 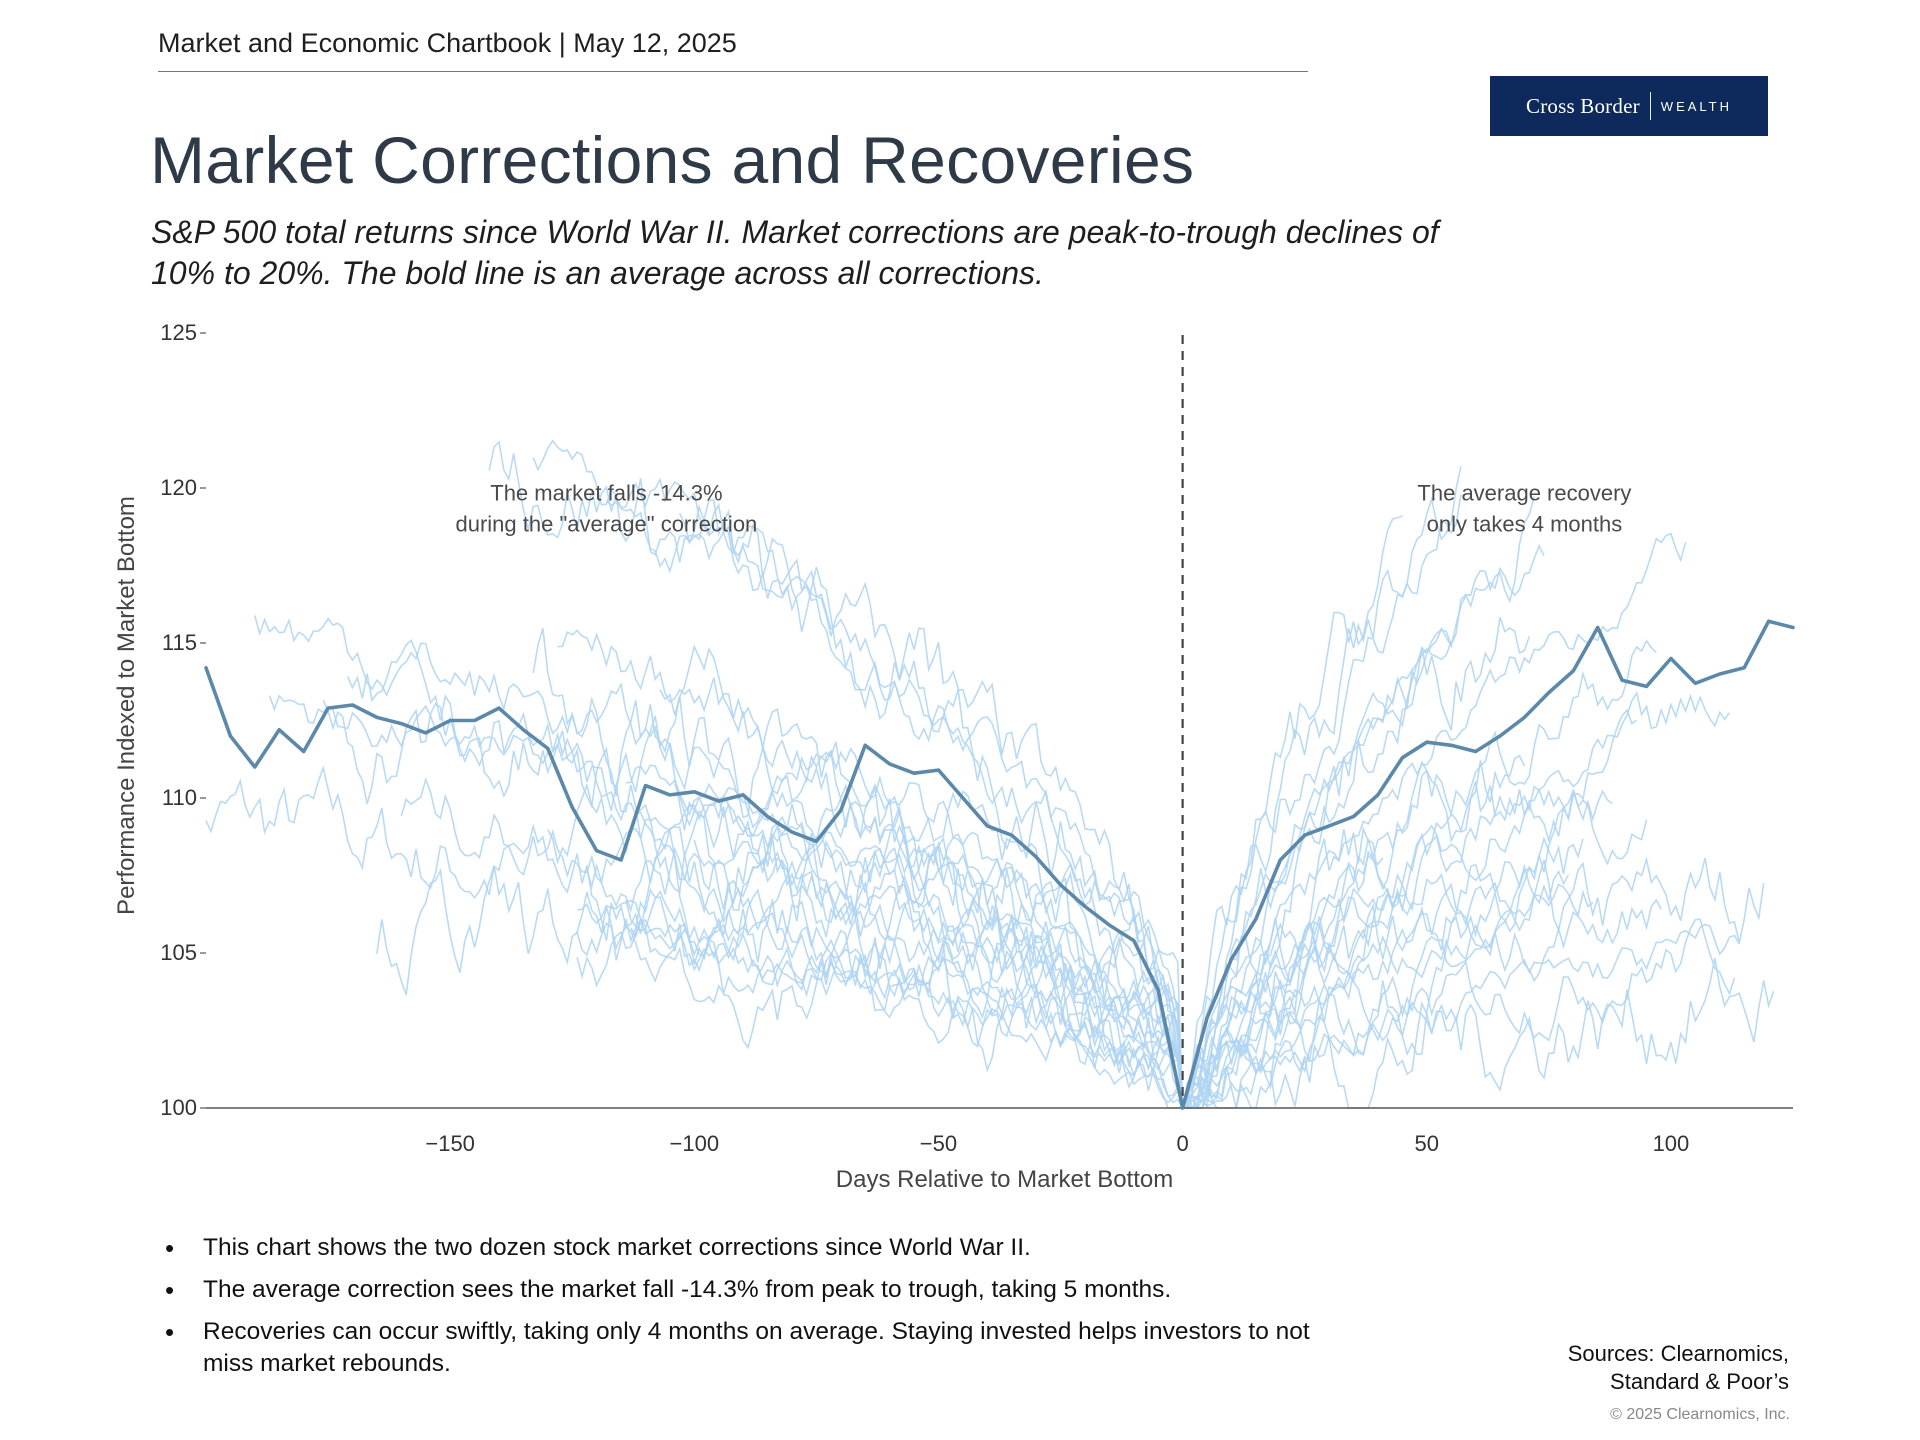 I want to click on x-tick-label: 50, so click(x=1427, y=1143).